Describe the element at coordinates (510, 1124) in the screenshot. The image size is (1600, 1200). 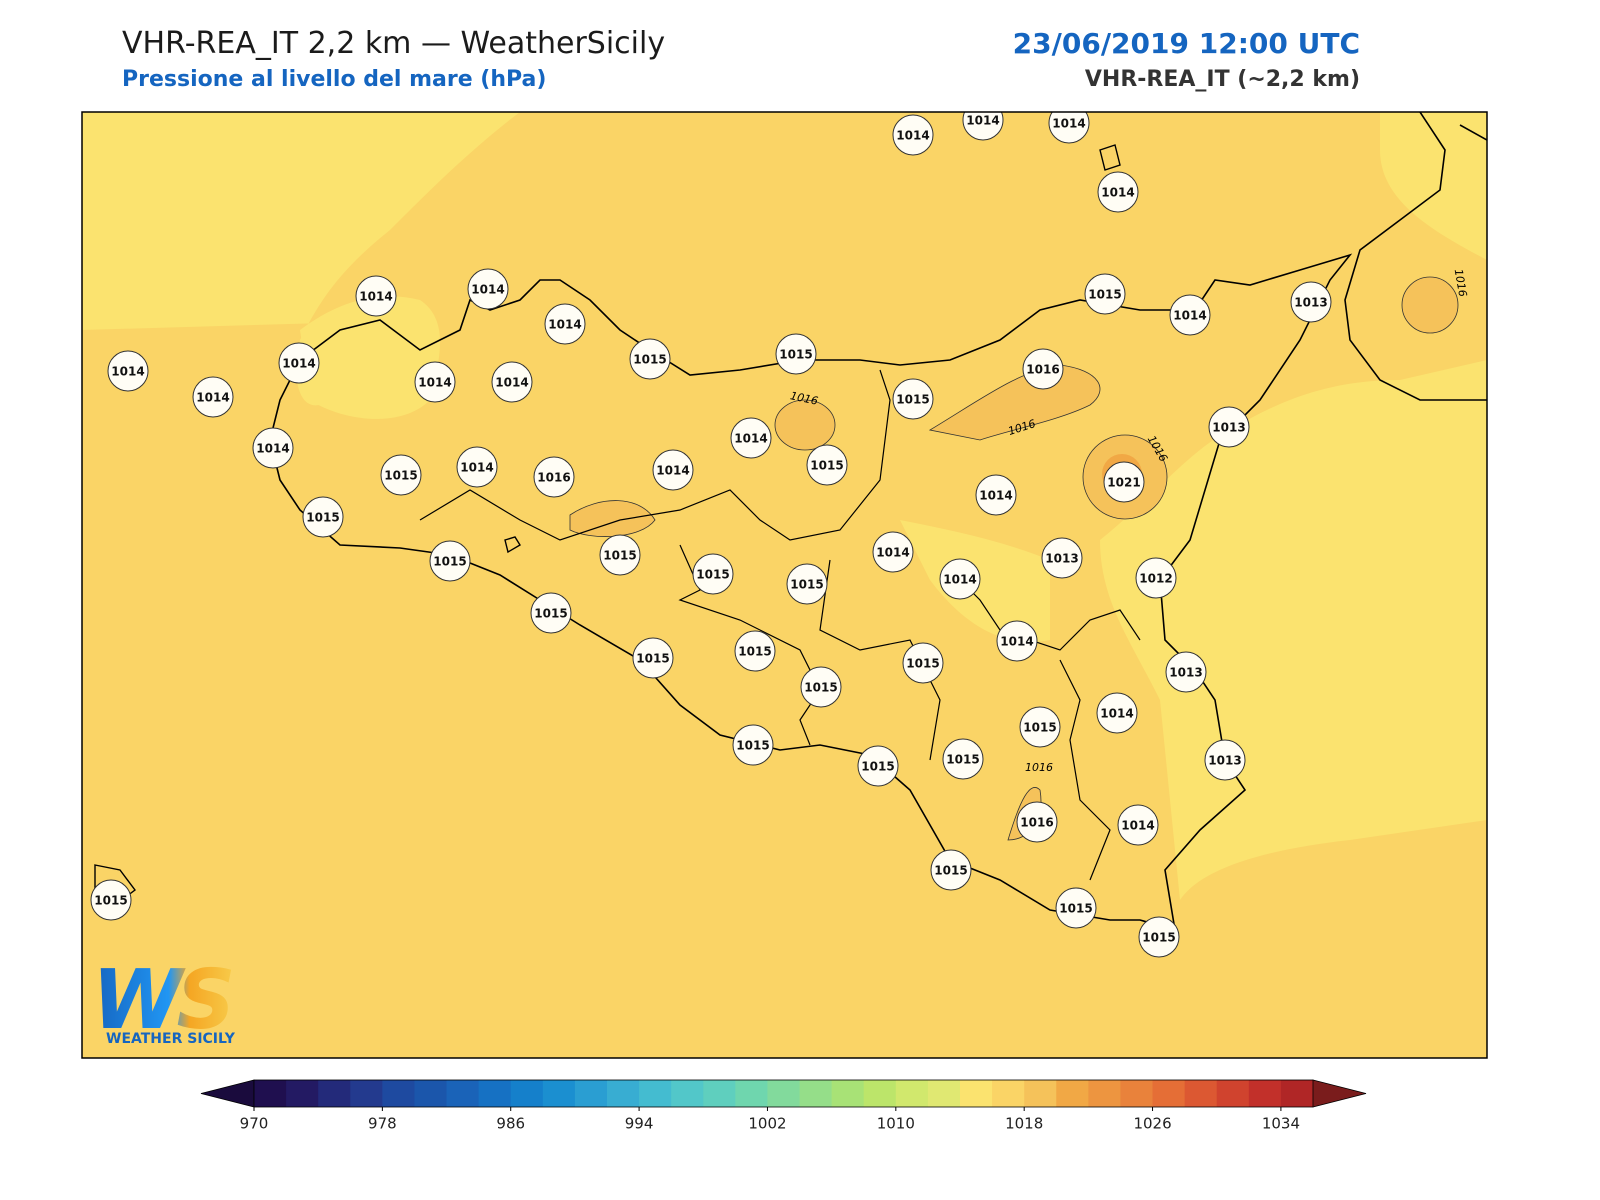
I see `colorbar-tick-label: 986` at that location.